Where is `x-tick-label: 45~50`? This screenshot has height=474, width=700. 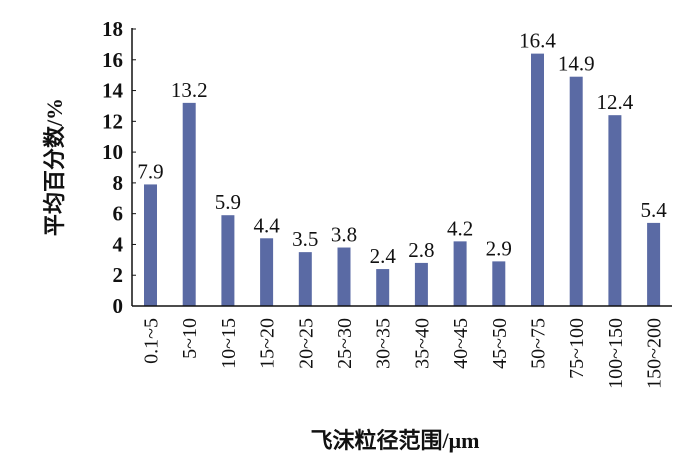 x-tick-label: 45~50 is located at coordinates (500, 343).